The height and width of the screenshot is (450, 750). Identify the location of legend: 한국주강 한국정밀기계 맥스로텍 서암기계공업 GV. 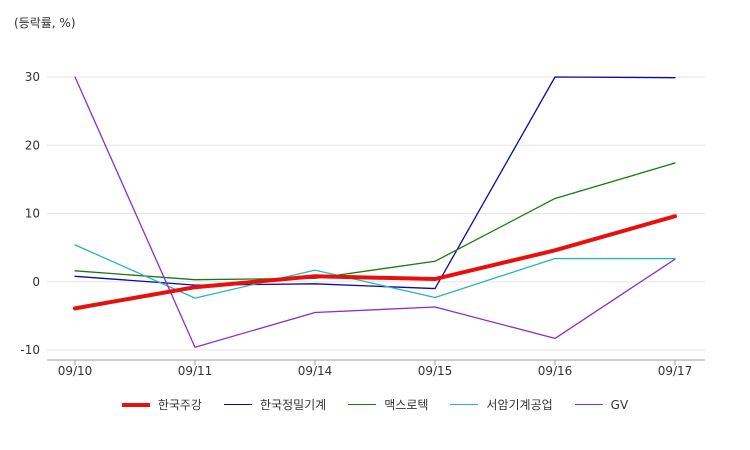
(375, 404).